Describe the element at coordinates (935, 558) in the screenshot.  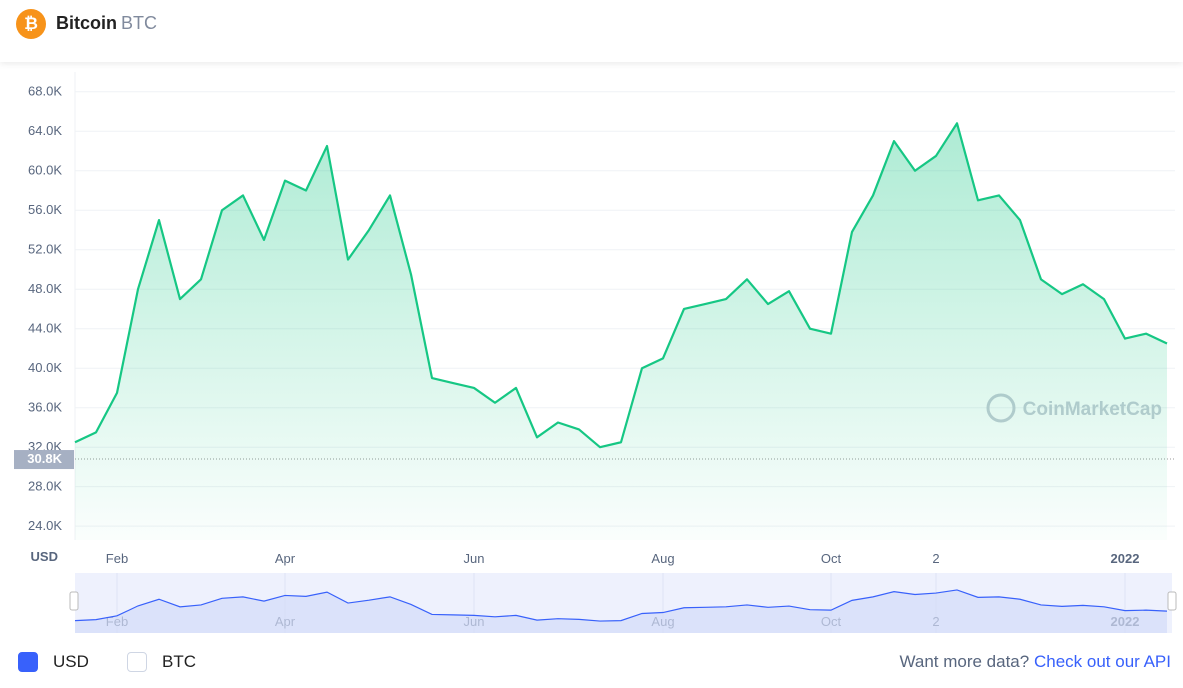
I see `x-tick-label: 2` at that location.